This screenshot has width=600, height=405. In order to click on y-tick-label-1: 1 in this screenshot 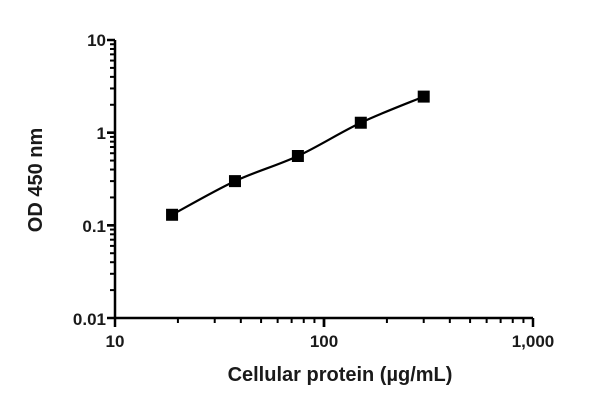, I will do `click(101, 133)`.